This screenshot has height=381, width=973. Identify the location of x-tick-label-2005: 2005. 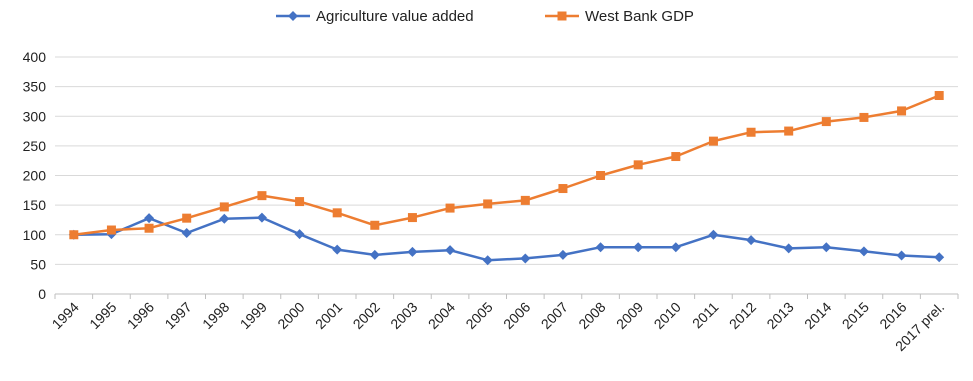
(478, 315).